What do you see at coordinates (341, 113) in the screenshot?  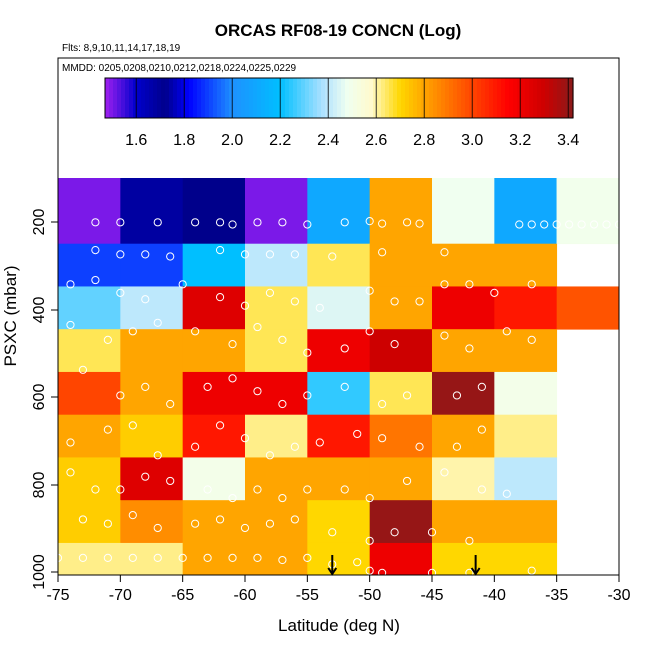 I see `colorbar: 1.6 1.8 2.0 2.2 2.4 2.6 2.8 3.0 3.2 3.4` at bounding box center [341, 113].